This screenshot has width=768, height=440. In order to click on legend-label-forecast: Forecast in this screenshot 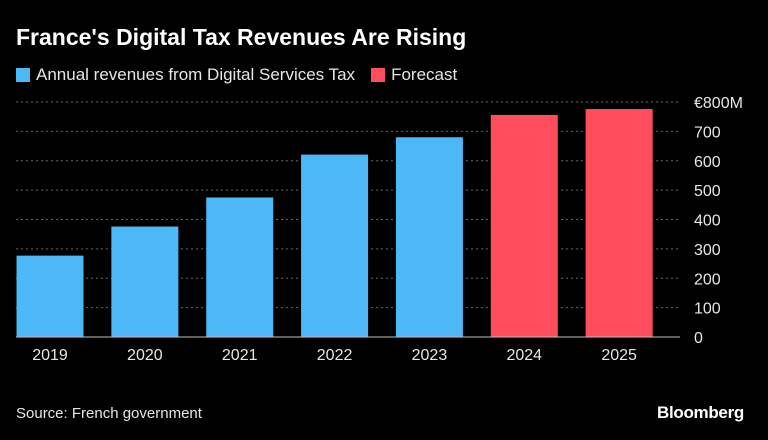, I will do `click(424, 74)`.